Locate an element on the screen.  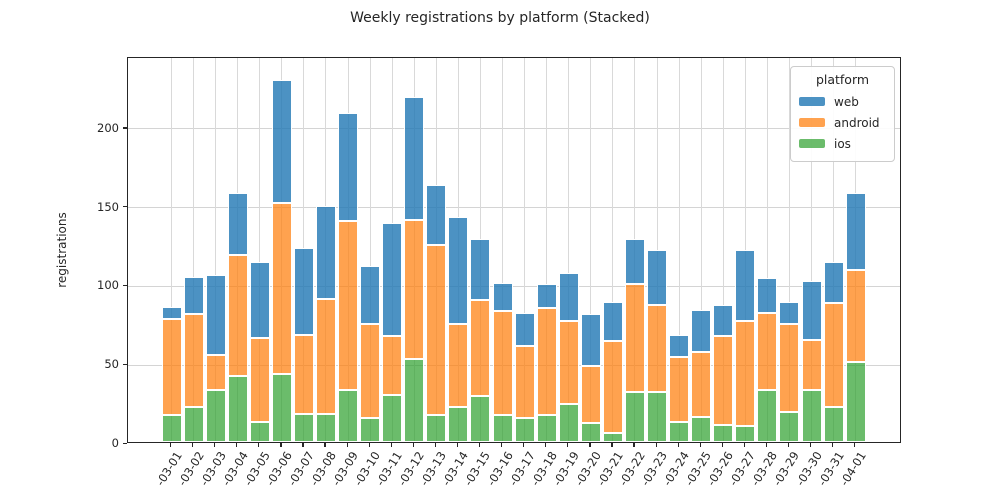
legend-label: android is located at coordinates (857, 122).